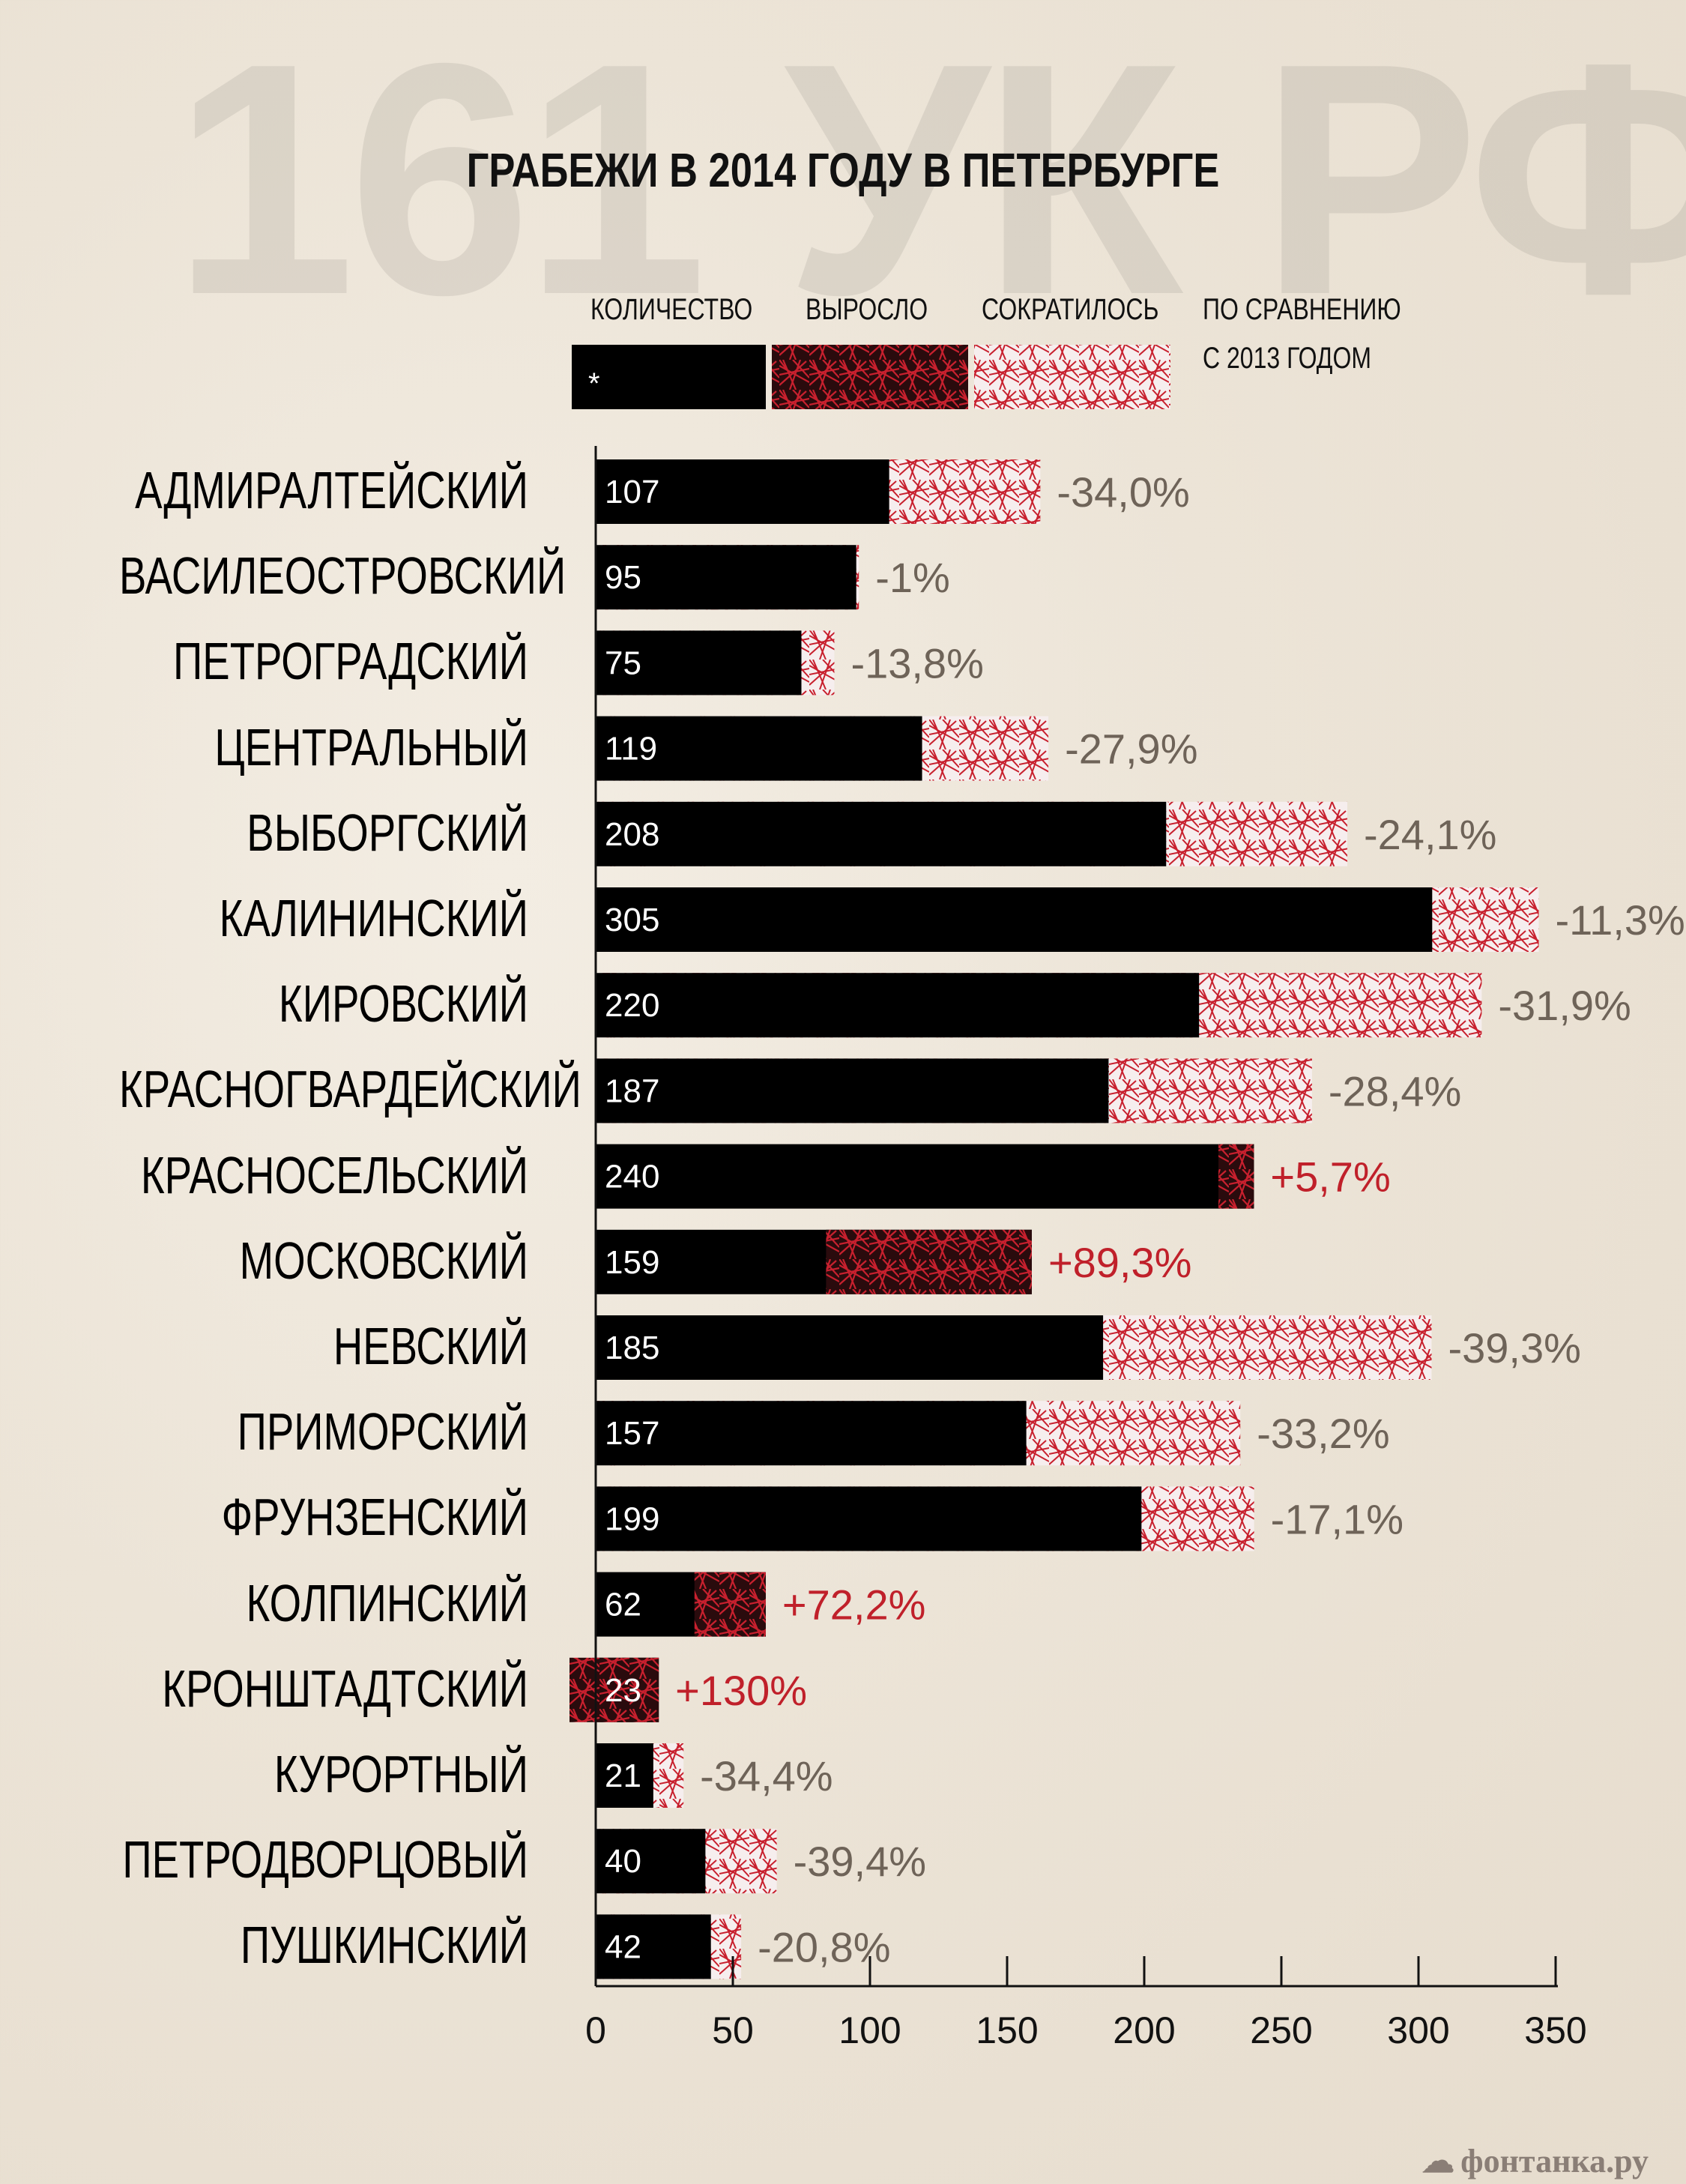  What do you see at coordinates (870, 2030) in the screenshot?
I see `x-tick-label: 100` at bounding box center [870, 2030].